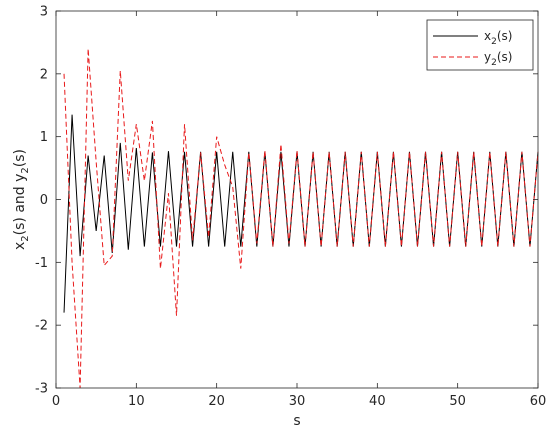 The width and height of the screenshot is (550, 437). What do you see at coordinates (498, 38) in the screenshot?
I see `legend-entry-x2: x2(s)` at bounding box center [498, 38].